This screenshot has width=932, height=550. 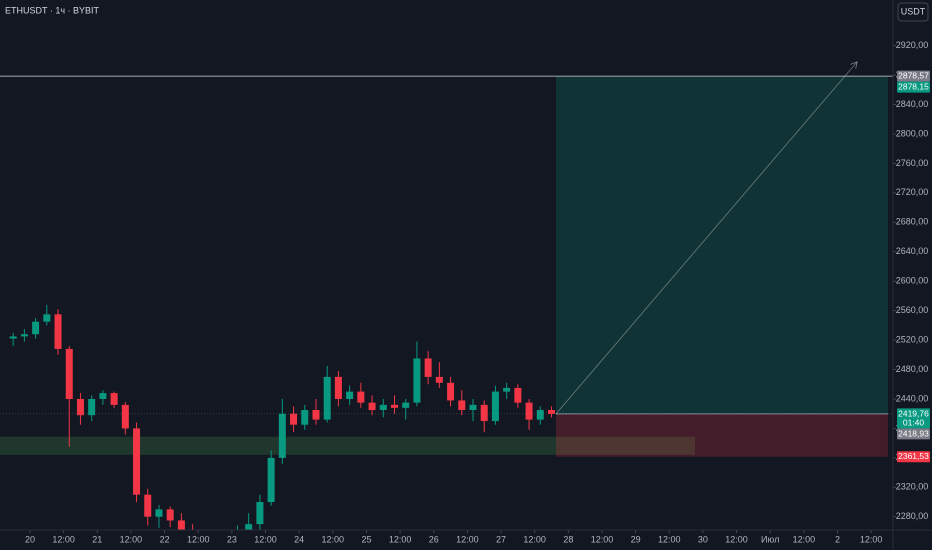 I want to click on y-tick-label: 2520,00, so click(x=912, y=339).